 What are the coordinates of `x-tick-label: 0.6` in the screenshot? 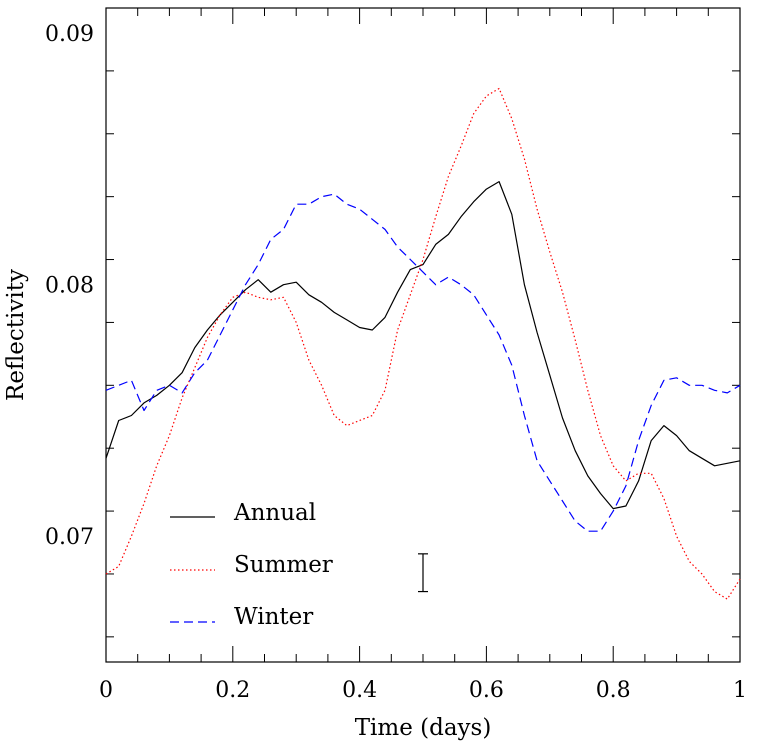 It's located at (486, 690).